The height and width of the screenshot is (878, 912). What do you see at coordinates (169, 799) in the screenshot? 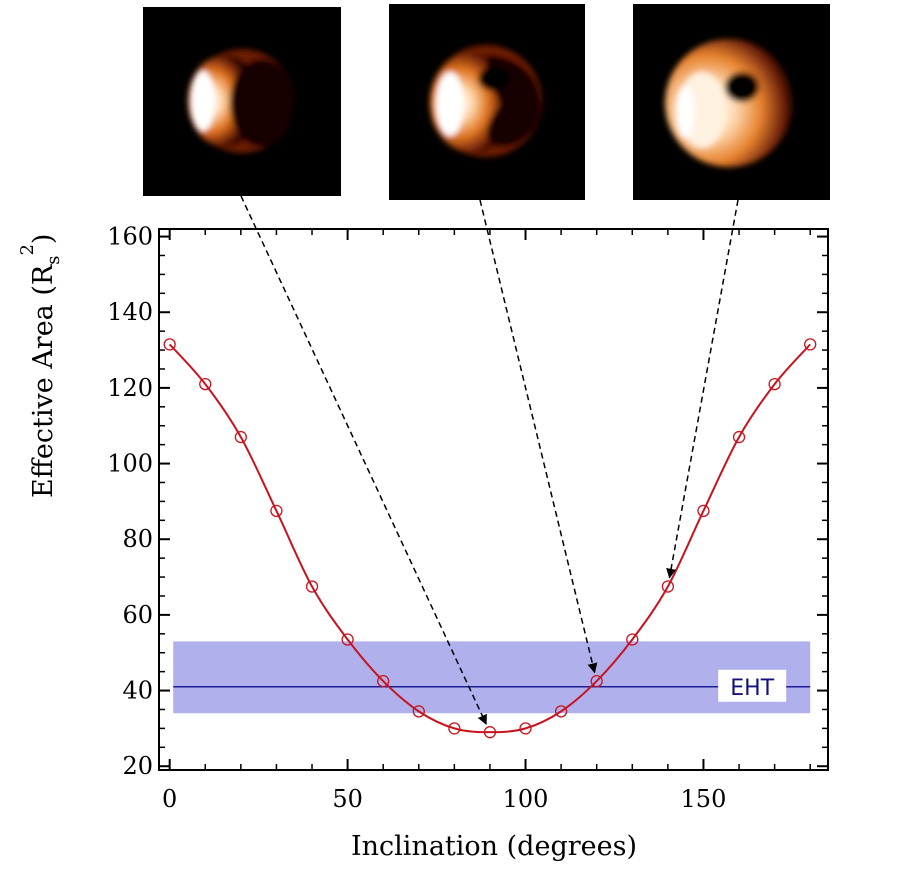
I see `x-tick-label-0: 0` at bounding box center [169, 799].